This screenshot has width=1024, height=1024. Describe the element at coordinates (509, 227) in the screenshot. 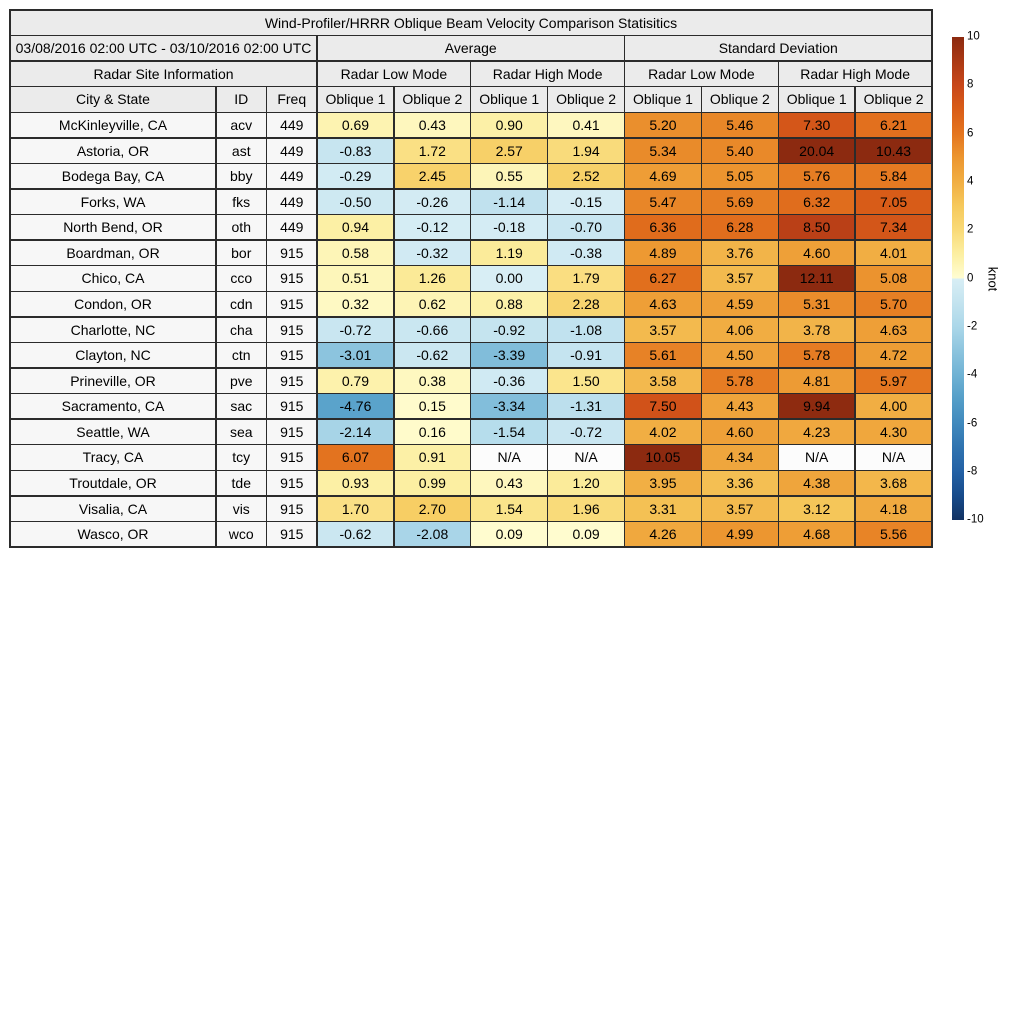

I see `value-cell: -0.18` at that location.